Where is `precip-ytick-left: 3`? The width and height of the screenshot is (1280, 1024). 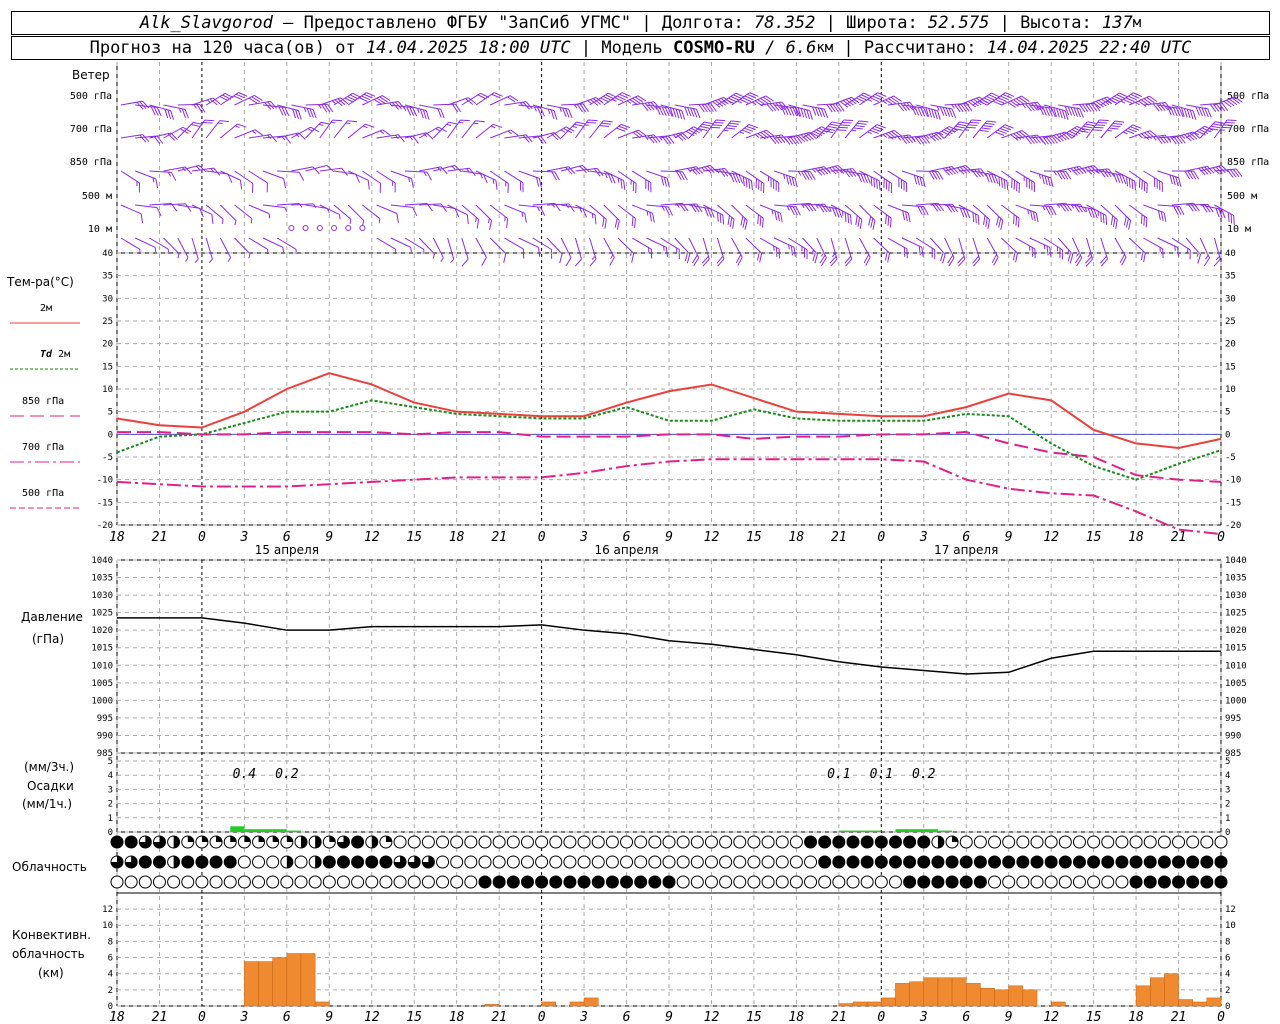 precip-ytick-left: 3 is located at coordinates (110, 790).